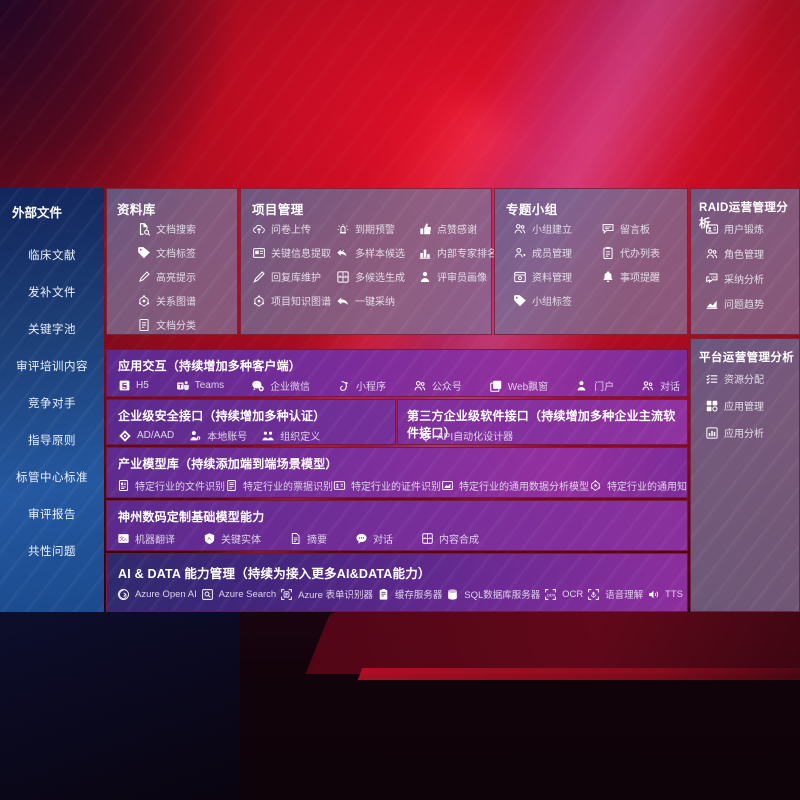 The width and height of the screenshot is (800, 800). What do you see at coordinates (254, 435) in the screenshot?
I see `band-item-row: AD/AAD 本地账号 组织定义` at bounding box center [254, 435].